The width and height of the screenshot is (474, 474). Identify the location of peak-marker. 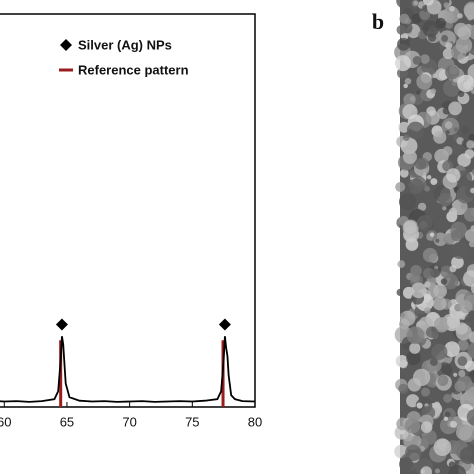
(224, 324).